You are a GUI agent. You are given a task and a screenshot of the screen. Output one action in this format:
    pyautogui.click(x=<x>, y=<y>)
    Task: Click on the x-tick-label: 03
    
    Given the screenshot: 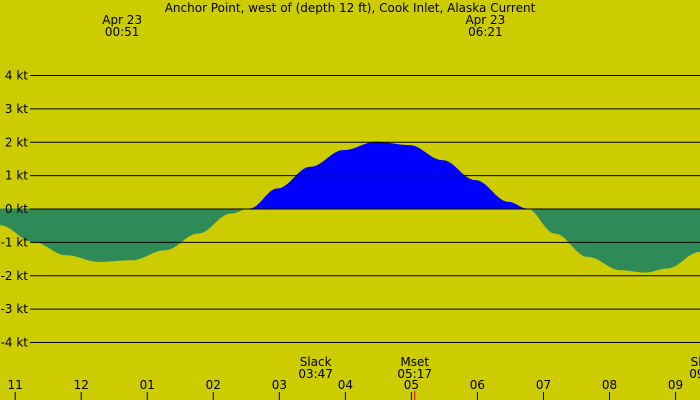 What is the action you would take?
    pyautogui.click(x=279, y=385)
    